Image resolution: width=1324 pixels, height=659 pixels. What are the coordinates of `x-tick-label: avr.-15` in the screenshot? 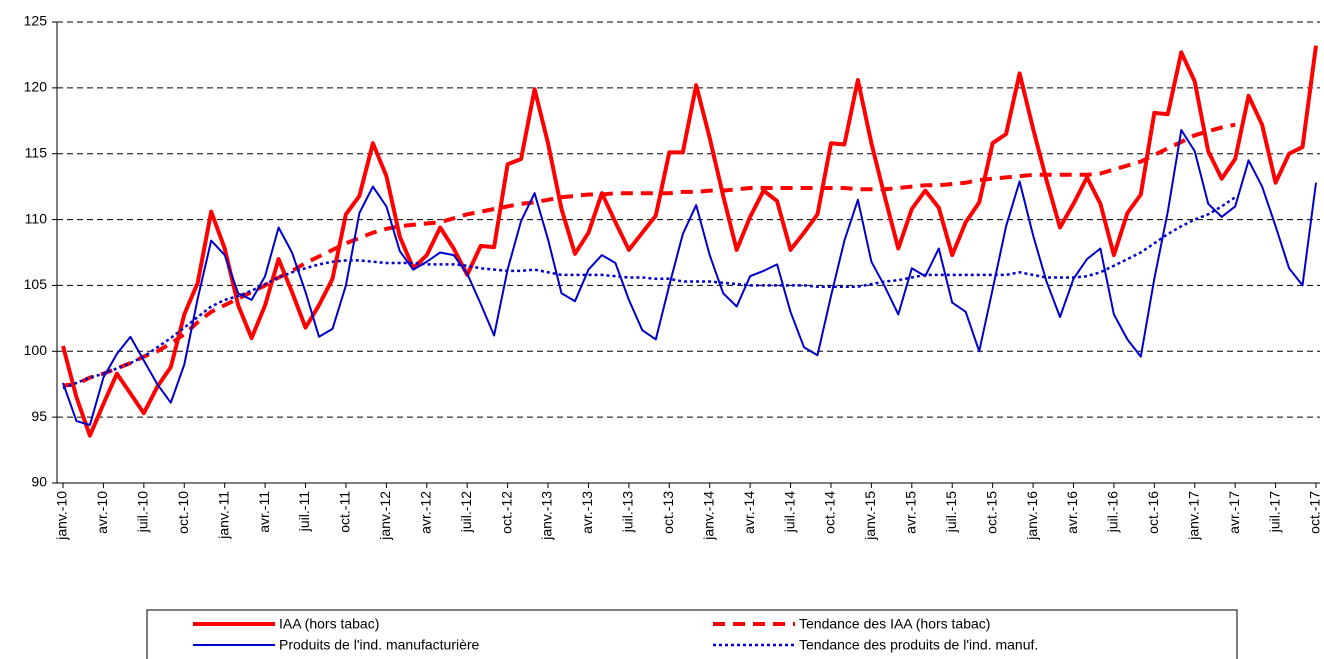 It's located at (911, 512).